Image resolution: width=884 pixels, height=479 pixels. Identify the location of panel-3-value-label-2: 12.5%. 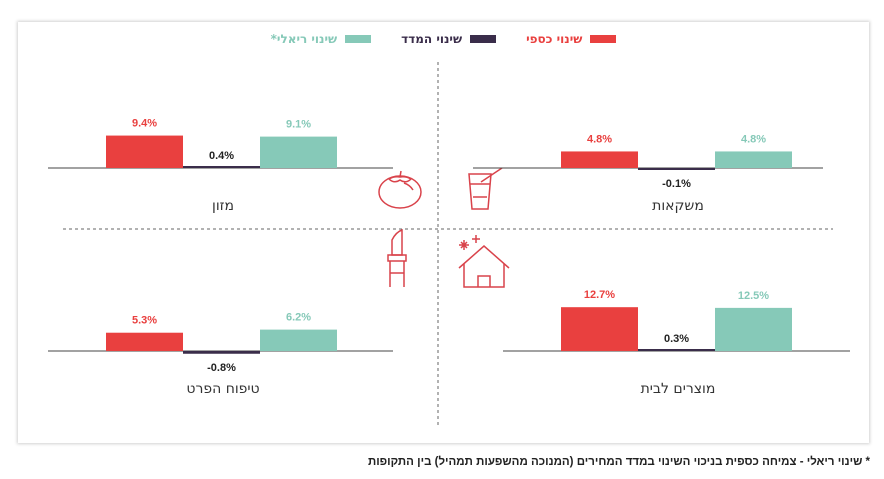
(753, 296).